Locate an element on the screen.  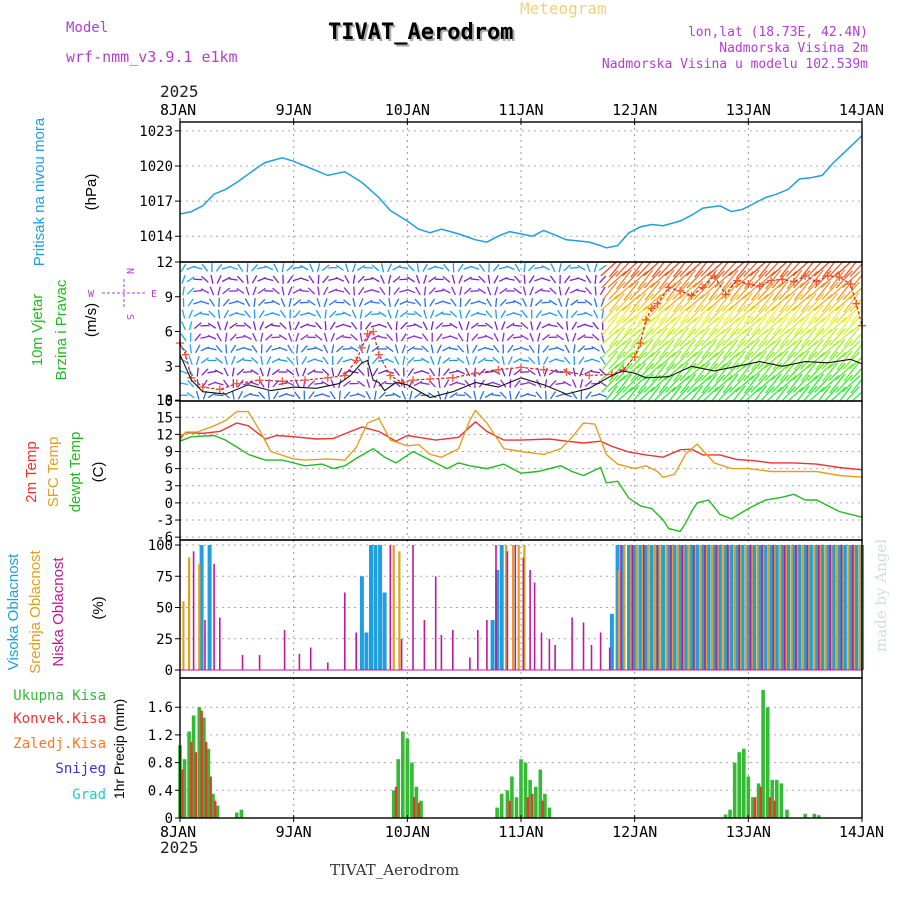
high_cloud-bar is located at coordinates (691, 607).